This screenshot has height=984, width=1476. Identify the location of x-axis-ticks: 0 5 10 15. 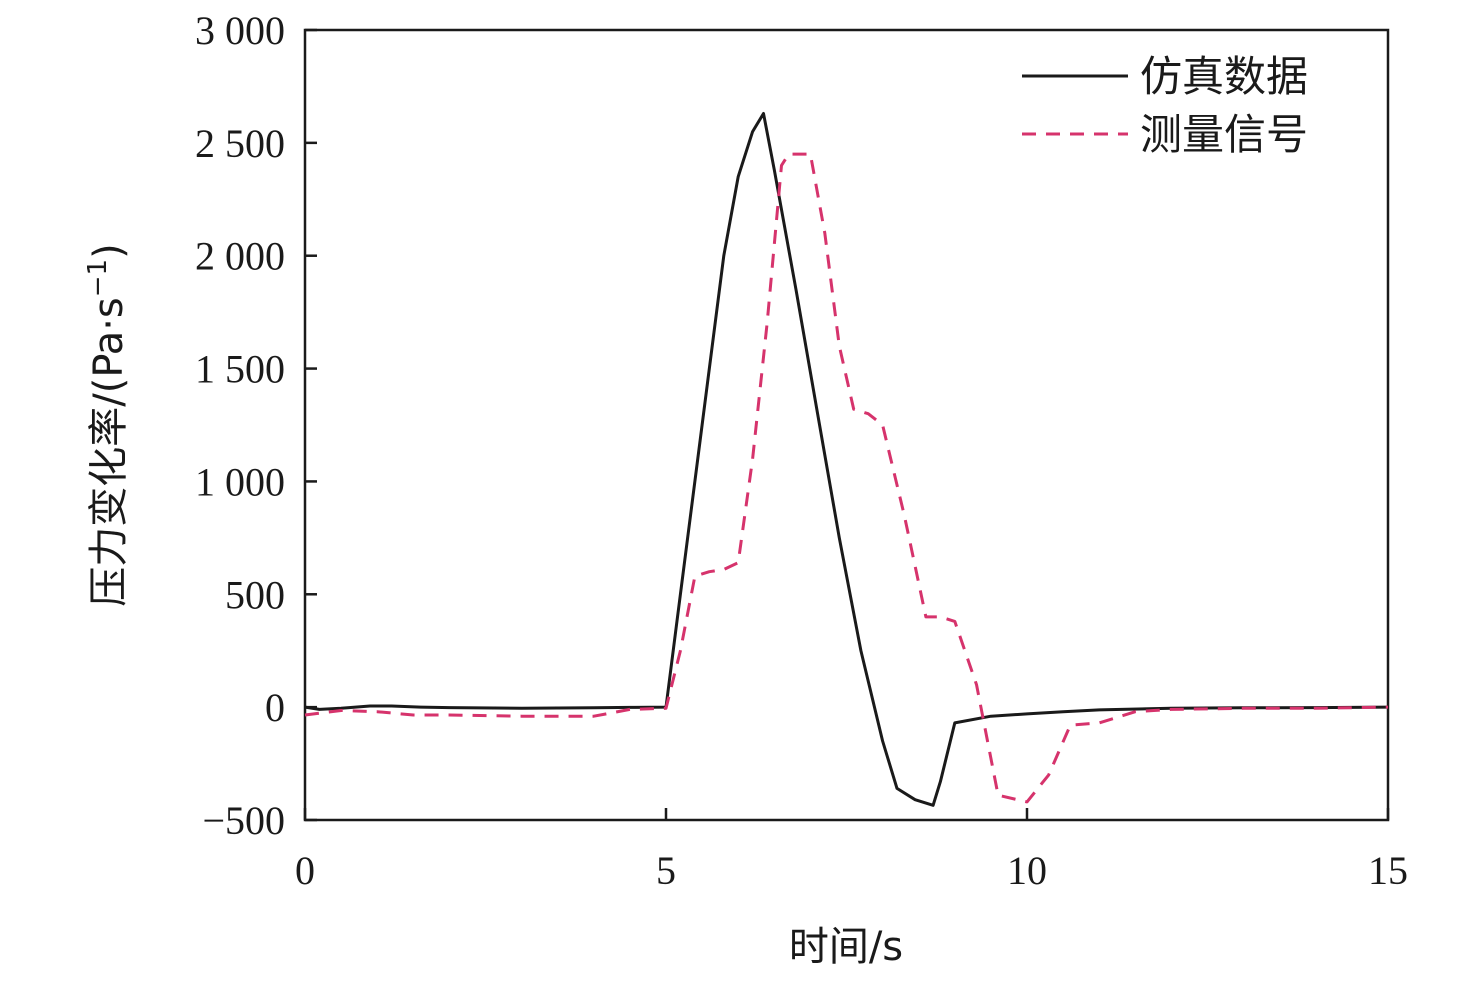
(851, 850).